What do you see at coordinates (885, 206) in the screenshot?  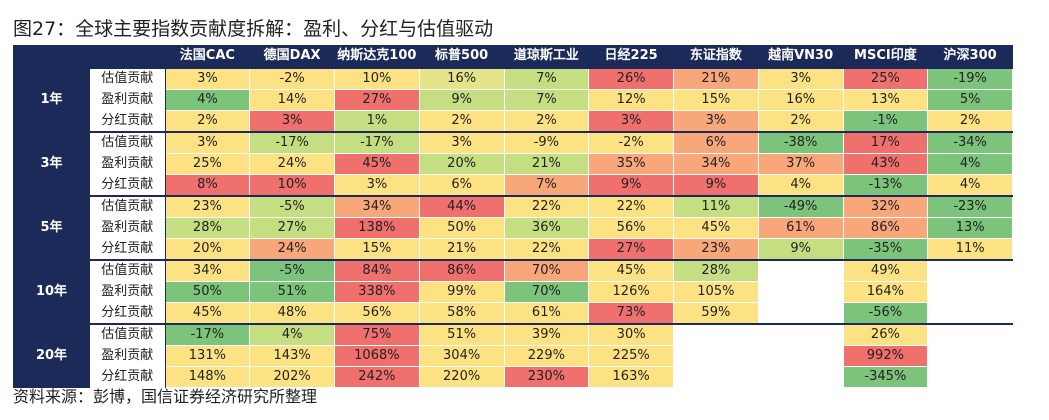 I see `value-cell: 32%` at bounding box center [885, 206].